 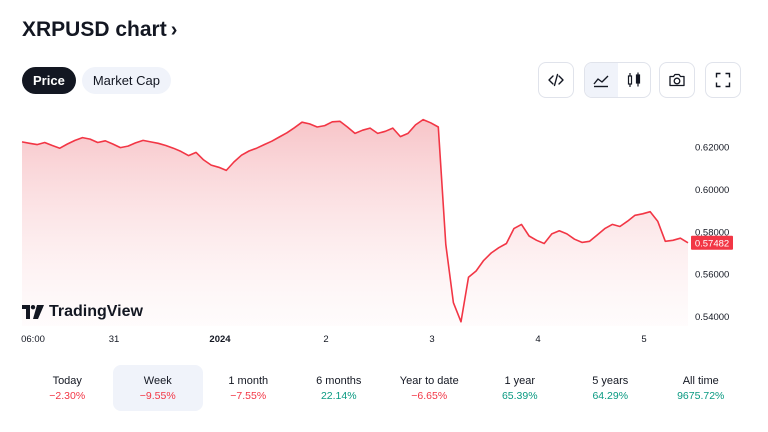 What do you see at coordinates (157, 395) in the screenshot?
I see `period-change: −9.55%` at bounding box center [157, 395].